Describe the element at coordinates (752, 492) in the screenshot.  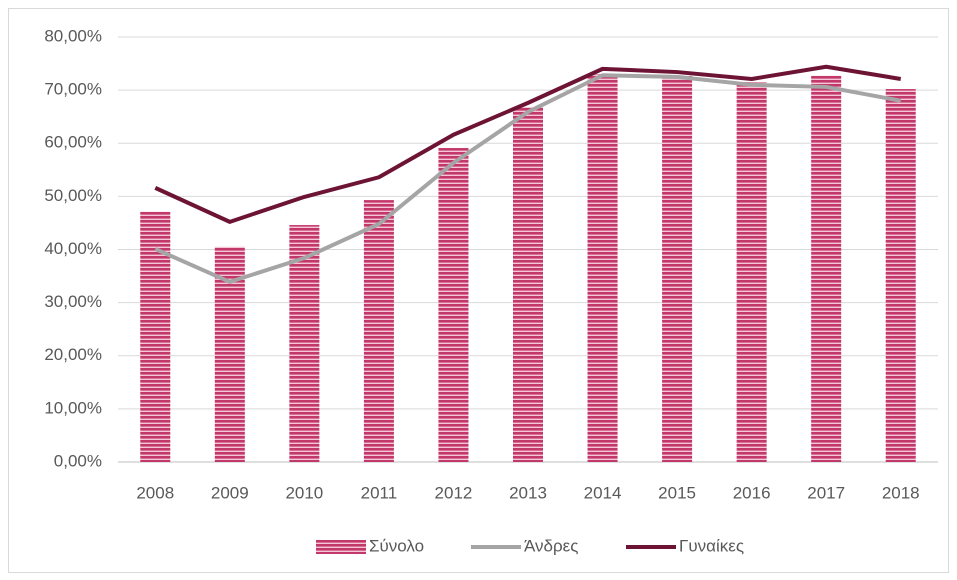
I see `x-tick-label: 2016` at that location.